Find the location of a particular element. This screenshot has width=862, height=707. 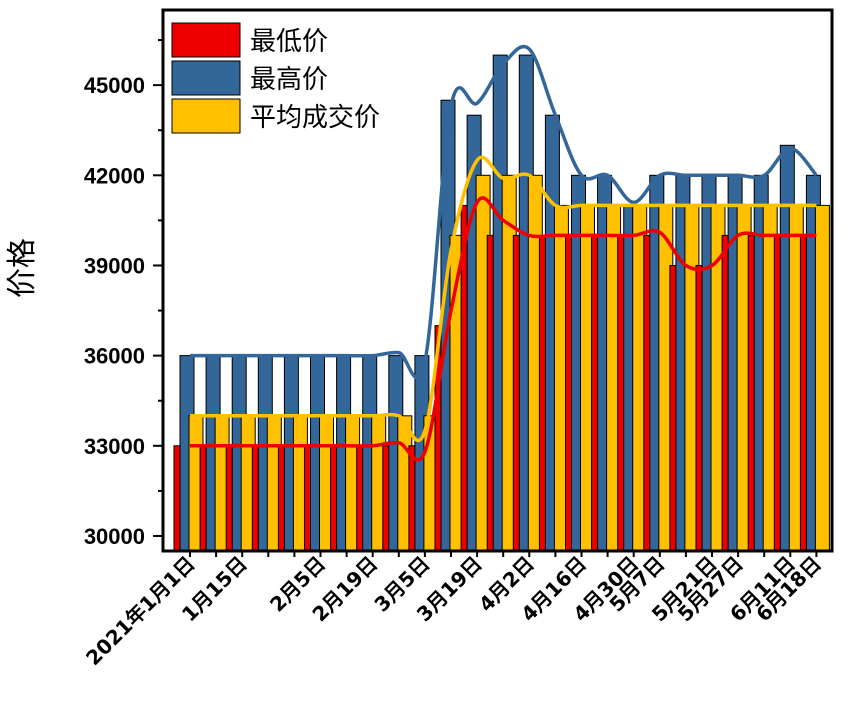

legend-label: 最高价 is located at coordinates (289, 80).